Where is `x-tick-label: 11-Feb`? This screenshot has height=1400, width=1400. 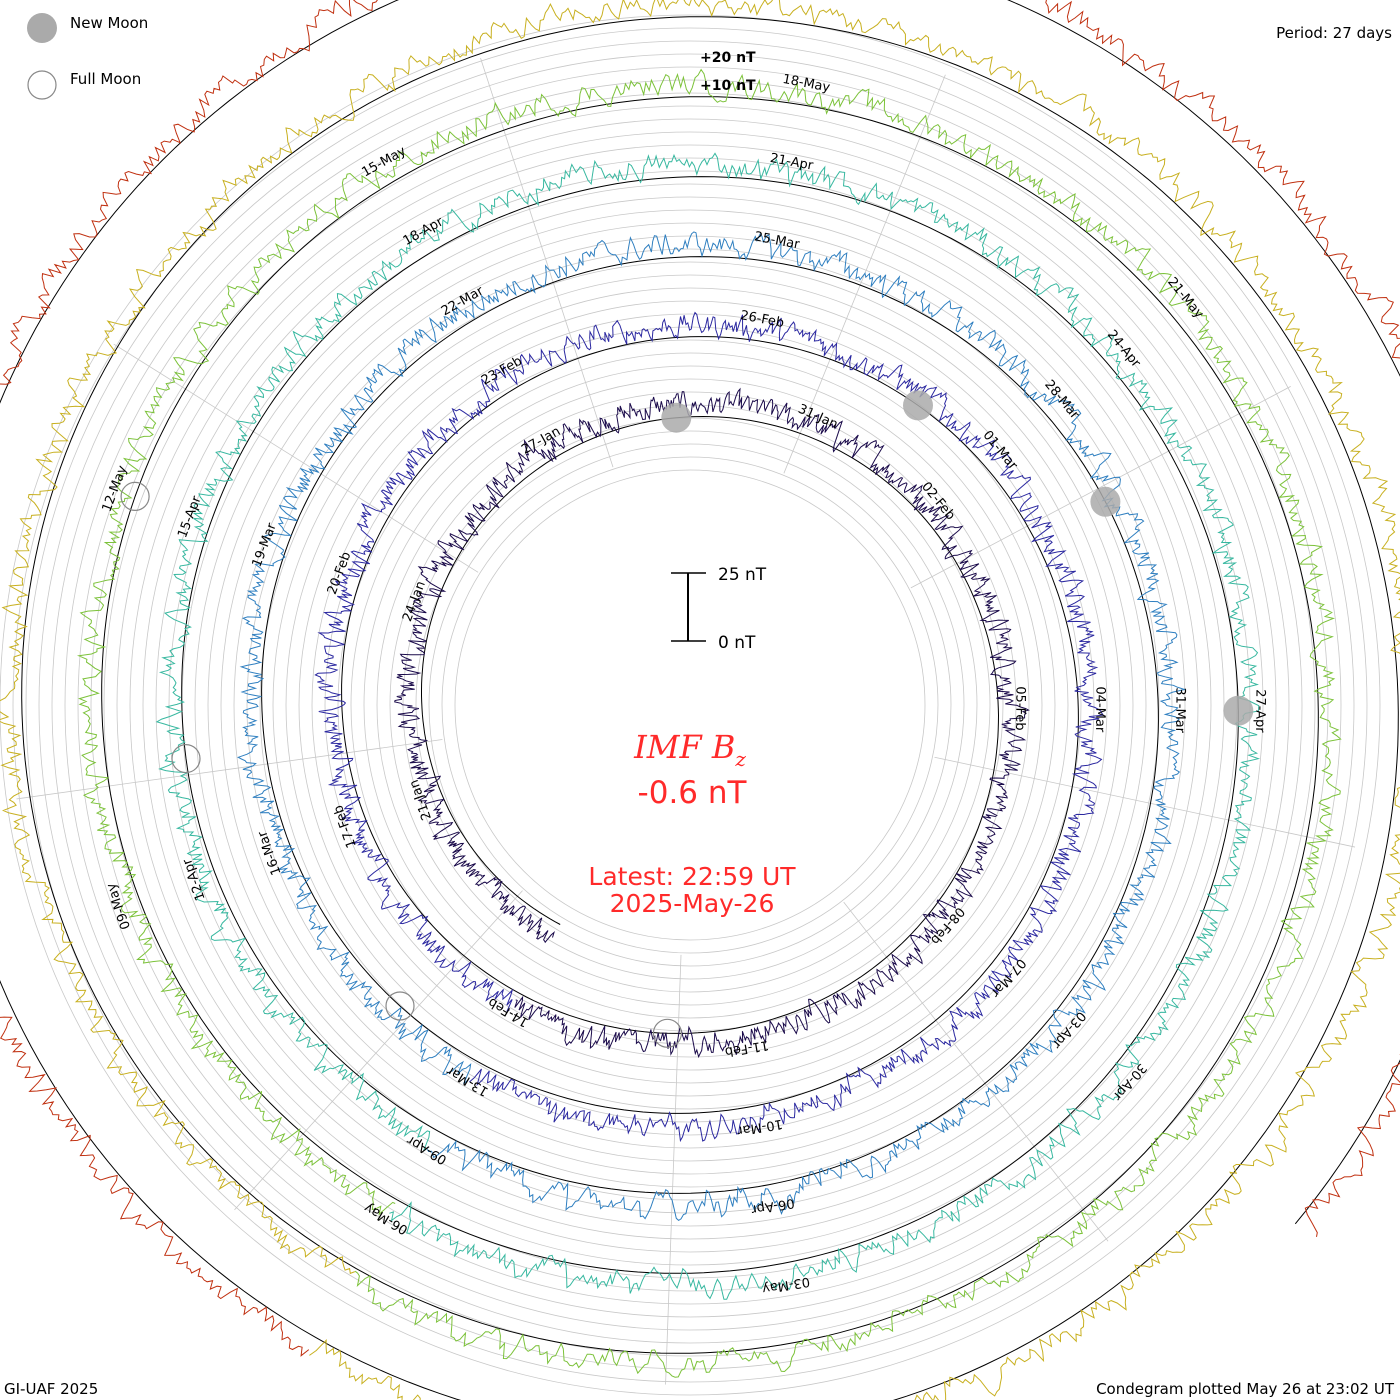
x-tick-label: 11-Feb is located at coordinates (747, 1048).